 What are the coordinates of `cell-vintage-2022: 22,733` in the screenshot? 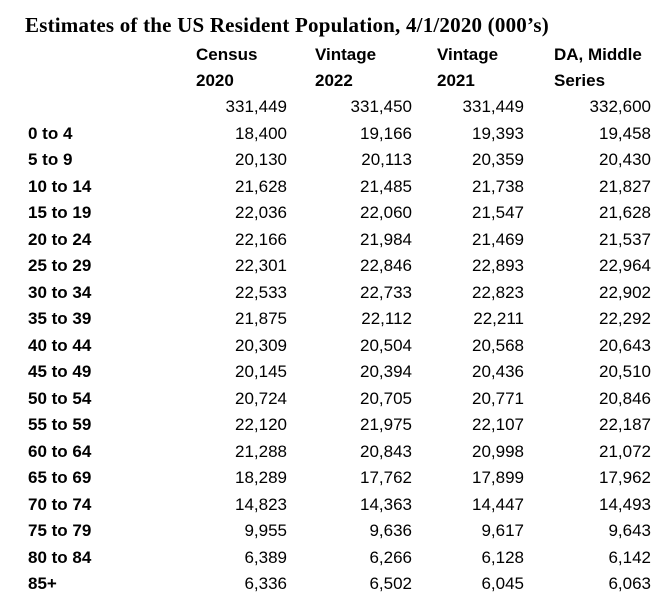 It's located at (386, 292).